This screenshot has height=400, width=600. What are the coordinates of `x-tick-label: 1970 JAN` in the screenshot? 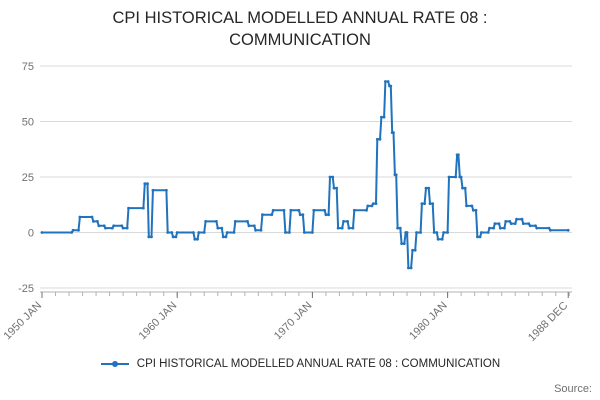 It's located at (293, 321).